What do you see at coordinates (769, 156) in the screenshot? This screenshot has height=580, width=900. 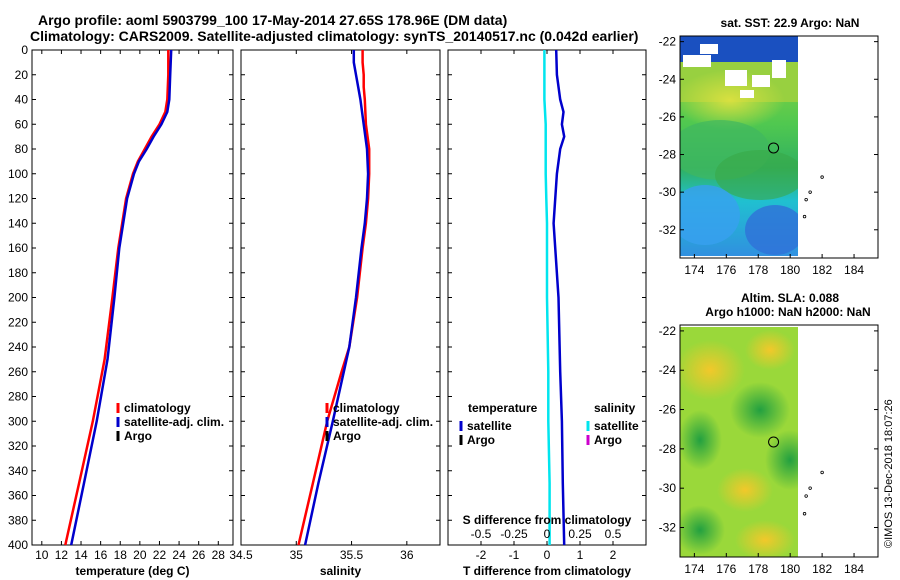 I see `sst-map: -22 -24 -26 -28 -30 -32 174 176 178 180 182 184` at bounding box center [769, 156].